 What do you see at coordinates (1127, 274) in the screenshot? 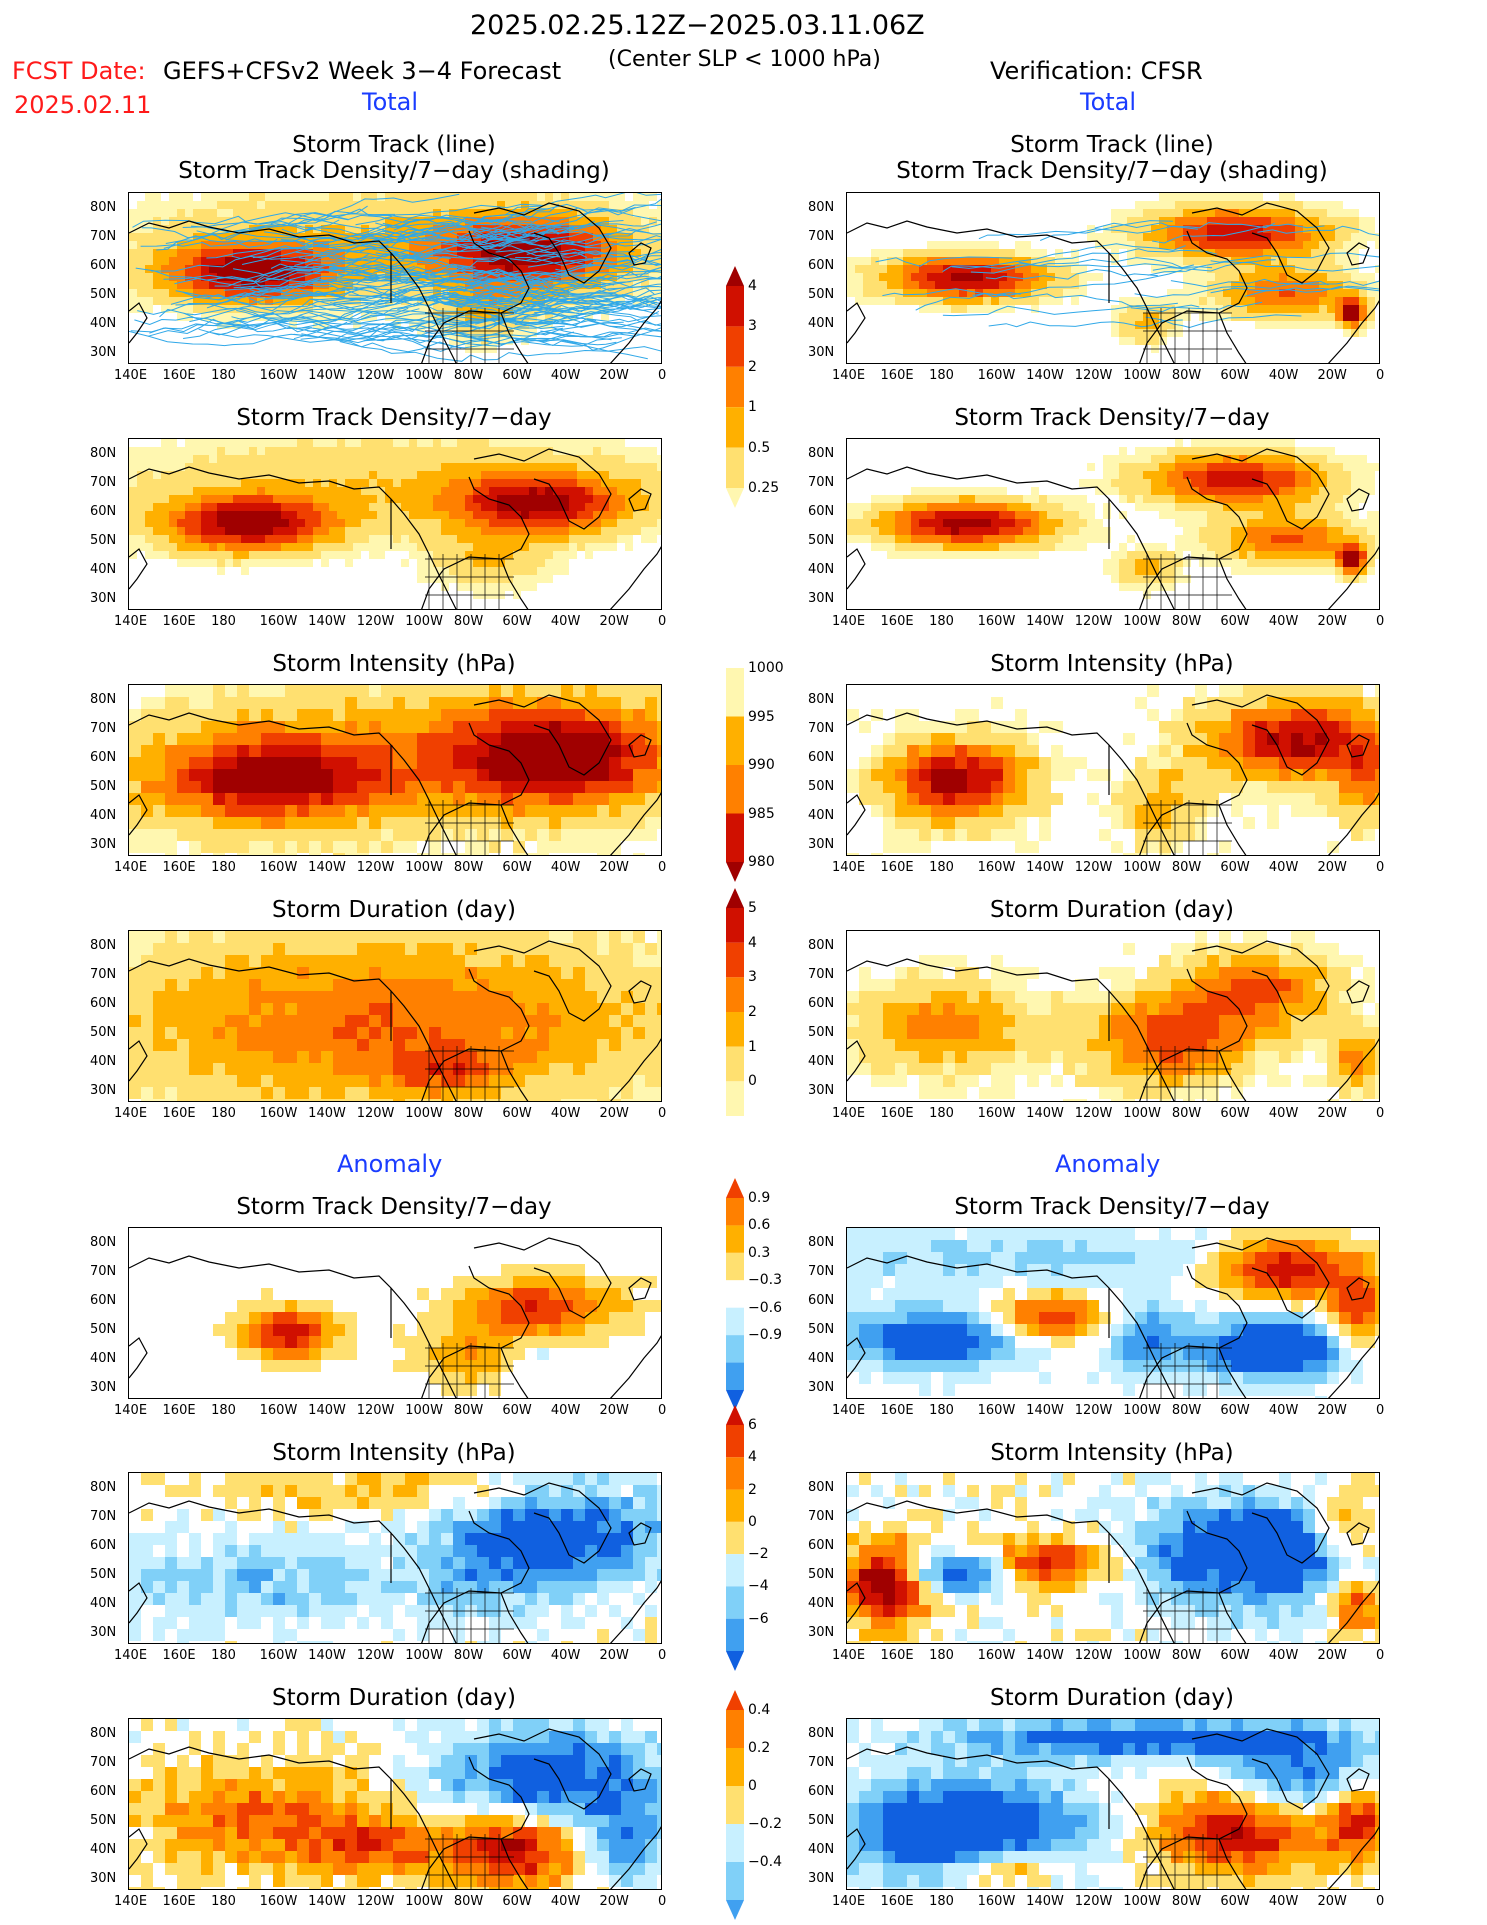
I see `storm-tracks` at bounding box center [1127, 274].